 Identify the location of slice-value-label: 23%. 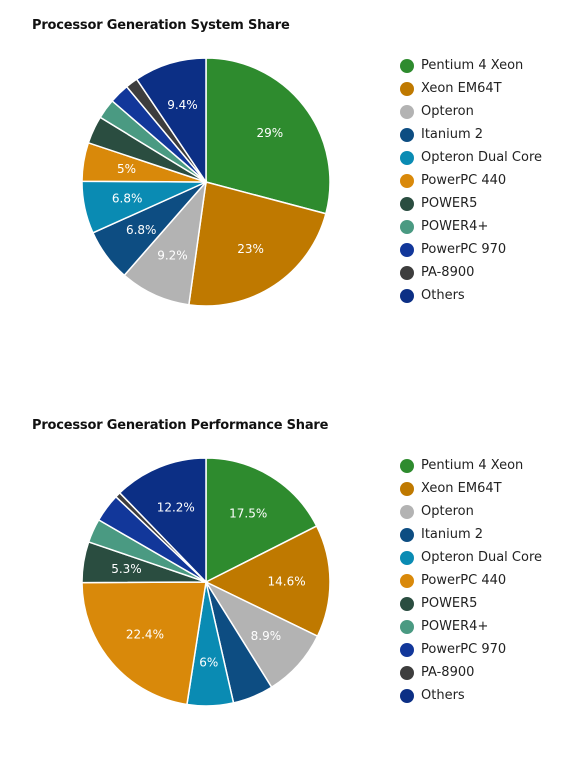
(250, 249).